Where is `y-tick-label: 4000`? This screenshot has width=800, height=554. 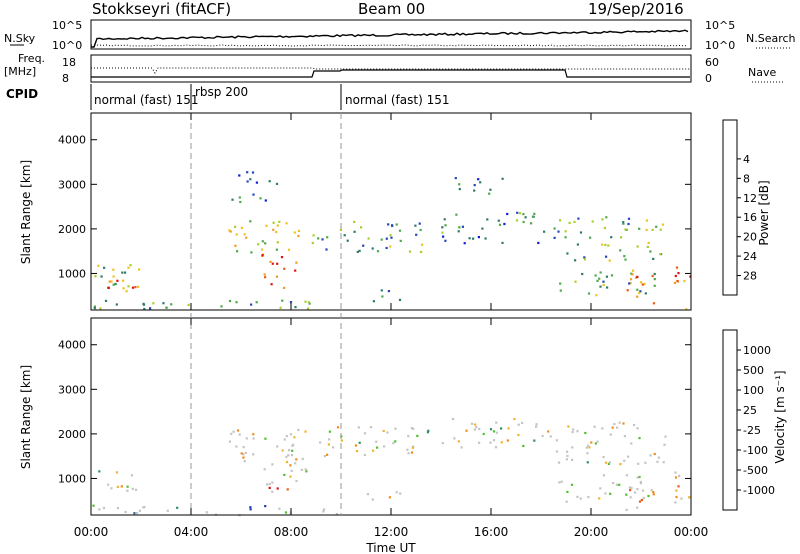
y-tick-label: 4000 is located at coordinates (72, 345).